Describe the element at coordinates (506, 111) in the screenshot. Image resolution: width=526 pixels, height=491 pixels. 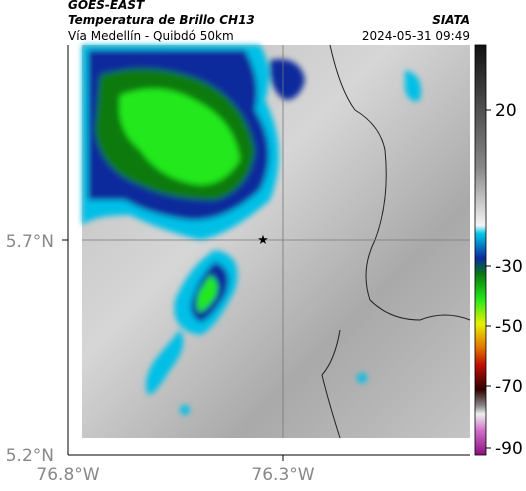
I see `colorbar-label: 20` at that location.